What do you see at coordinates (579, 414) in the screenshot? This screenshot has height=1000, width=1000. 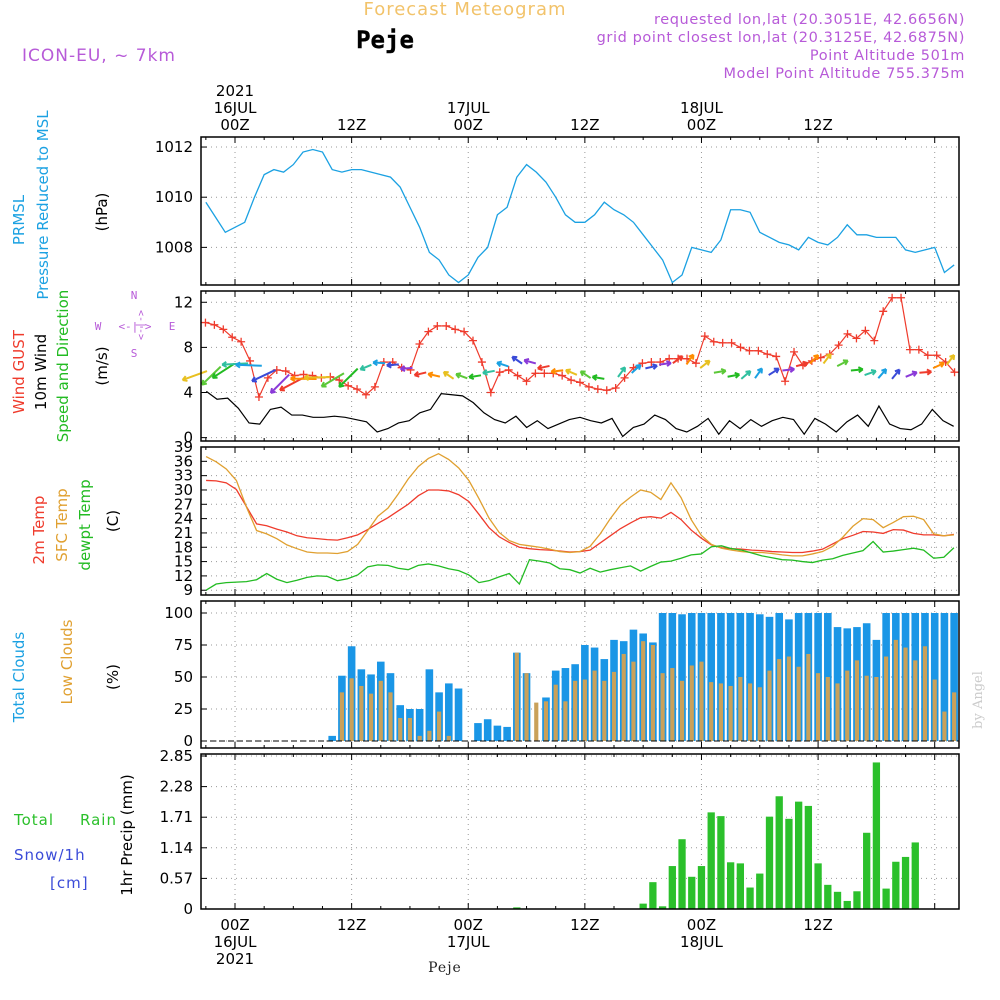 I see `wind-speed-line` at bounding box center [579, 414].